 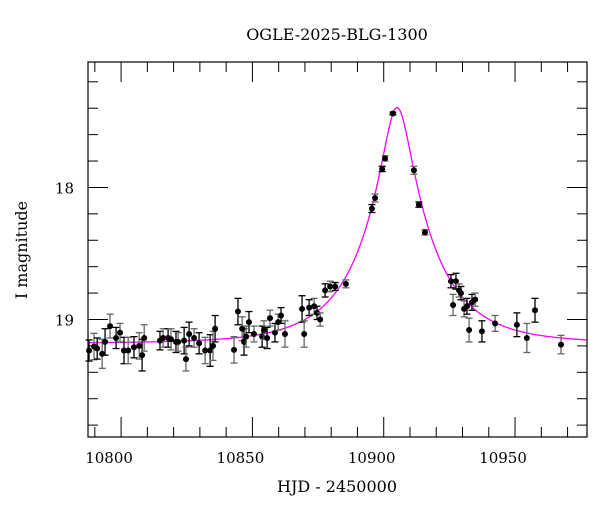 What do you see at coordinates (64, 320) in the screenshot?
I see `y-tick-label: 19` at bounding box center [64, 320].